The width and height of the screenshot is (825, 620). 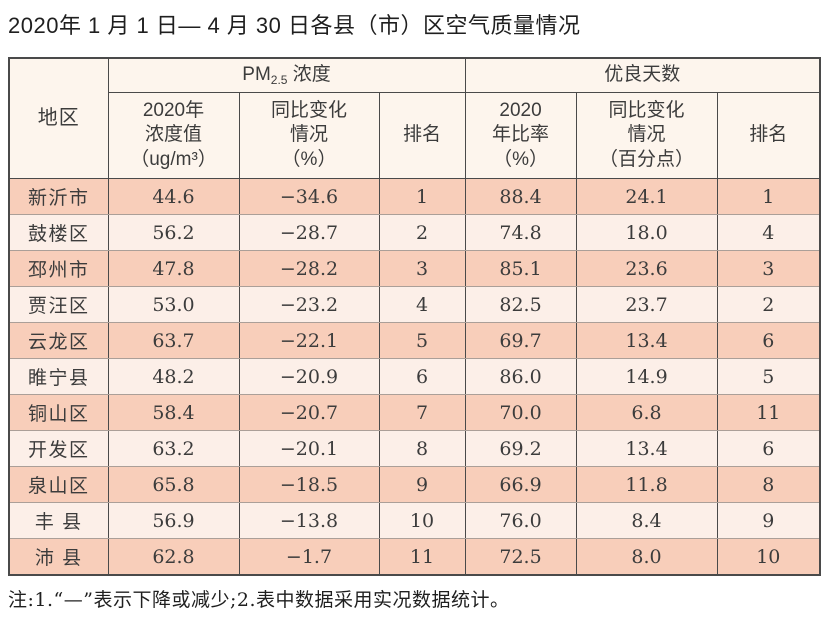 What do you see at coordinates (520, 448) in the screenshot?
I see `ratio-cell: 69.2` at bounding box center [520, 448].